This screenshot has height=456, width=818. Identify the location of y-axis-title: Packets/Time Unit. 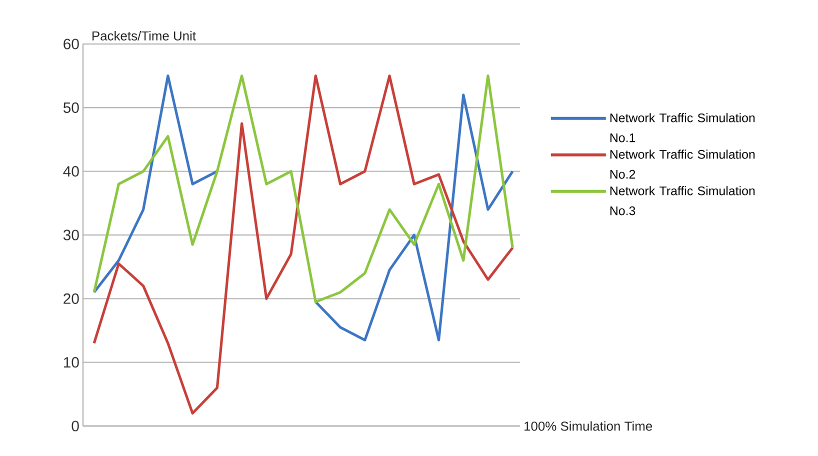
(144, 35).